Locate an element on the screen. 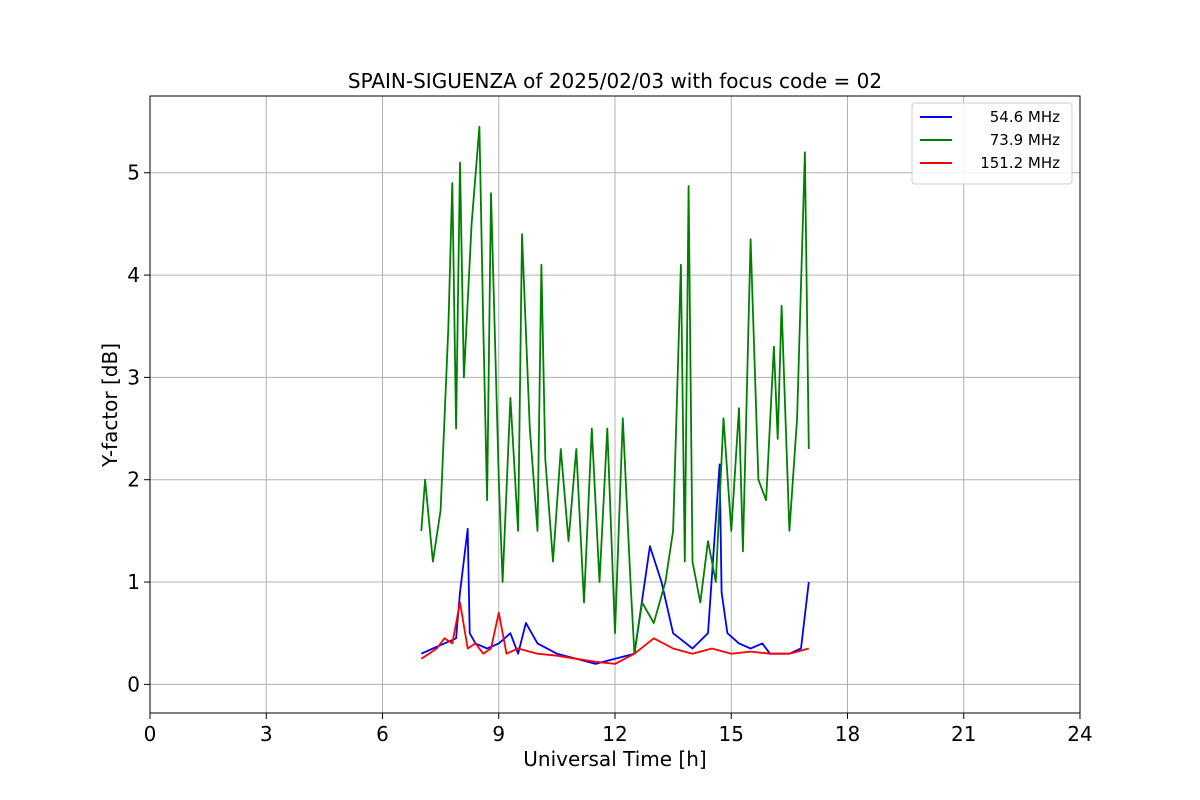  x-tick-label: 18 is located at coordinates (847, 734).